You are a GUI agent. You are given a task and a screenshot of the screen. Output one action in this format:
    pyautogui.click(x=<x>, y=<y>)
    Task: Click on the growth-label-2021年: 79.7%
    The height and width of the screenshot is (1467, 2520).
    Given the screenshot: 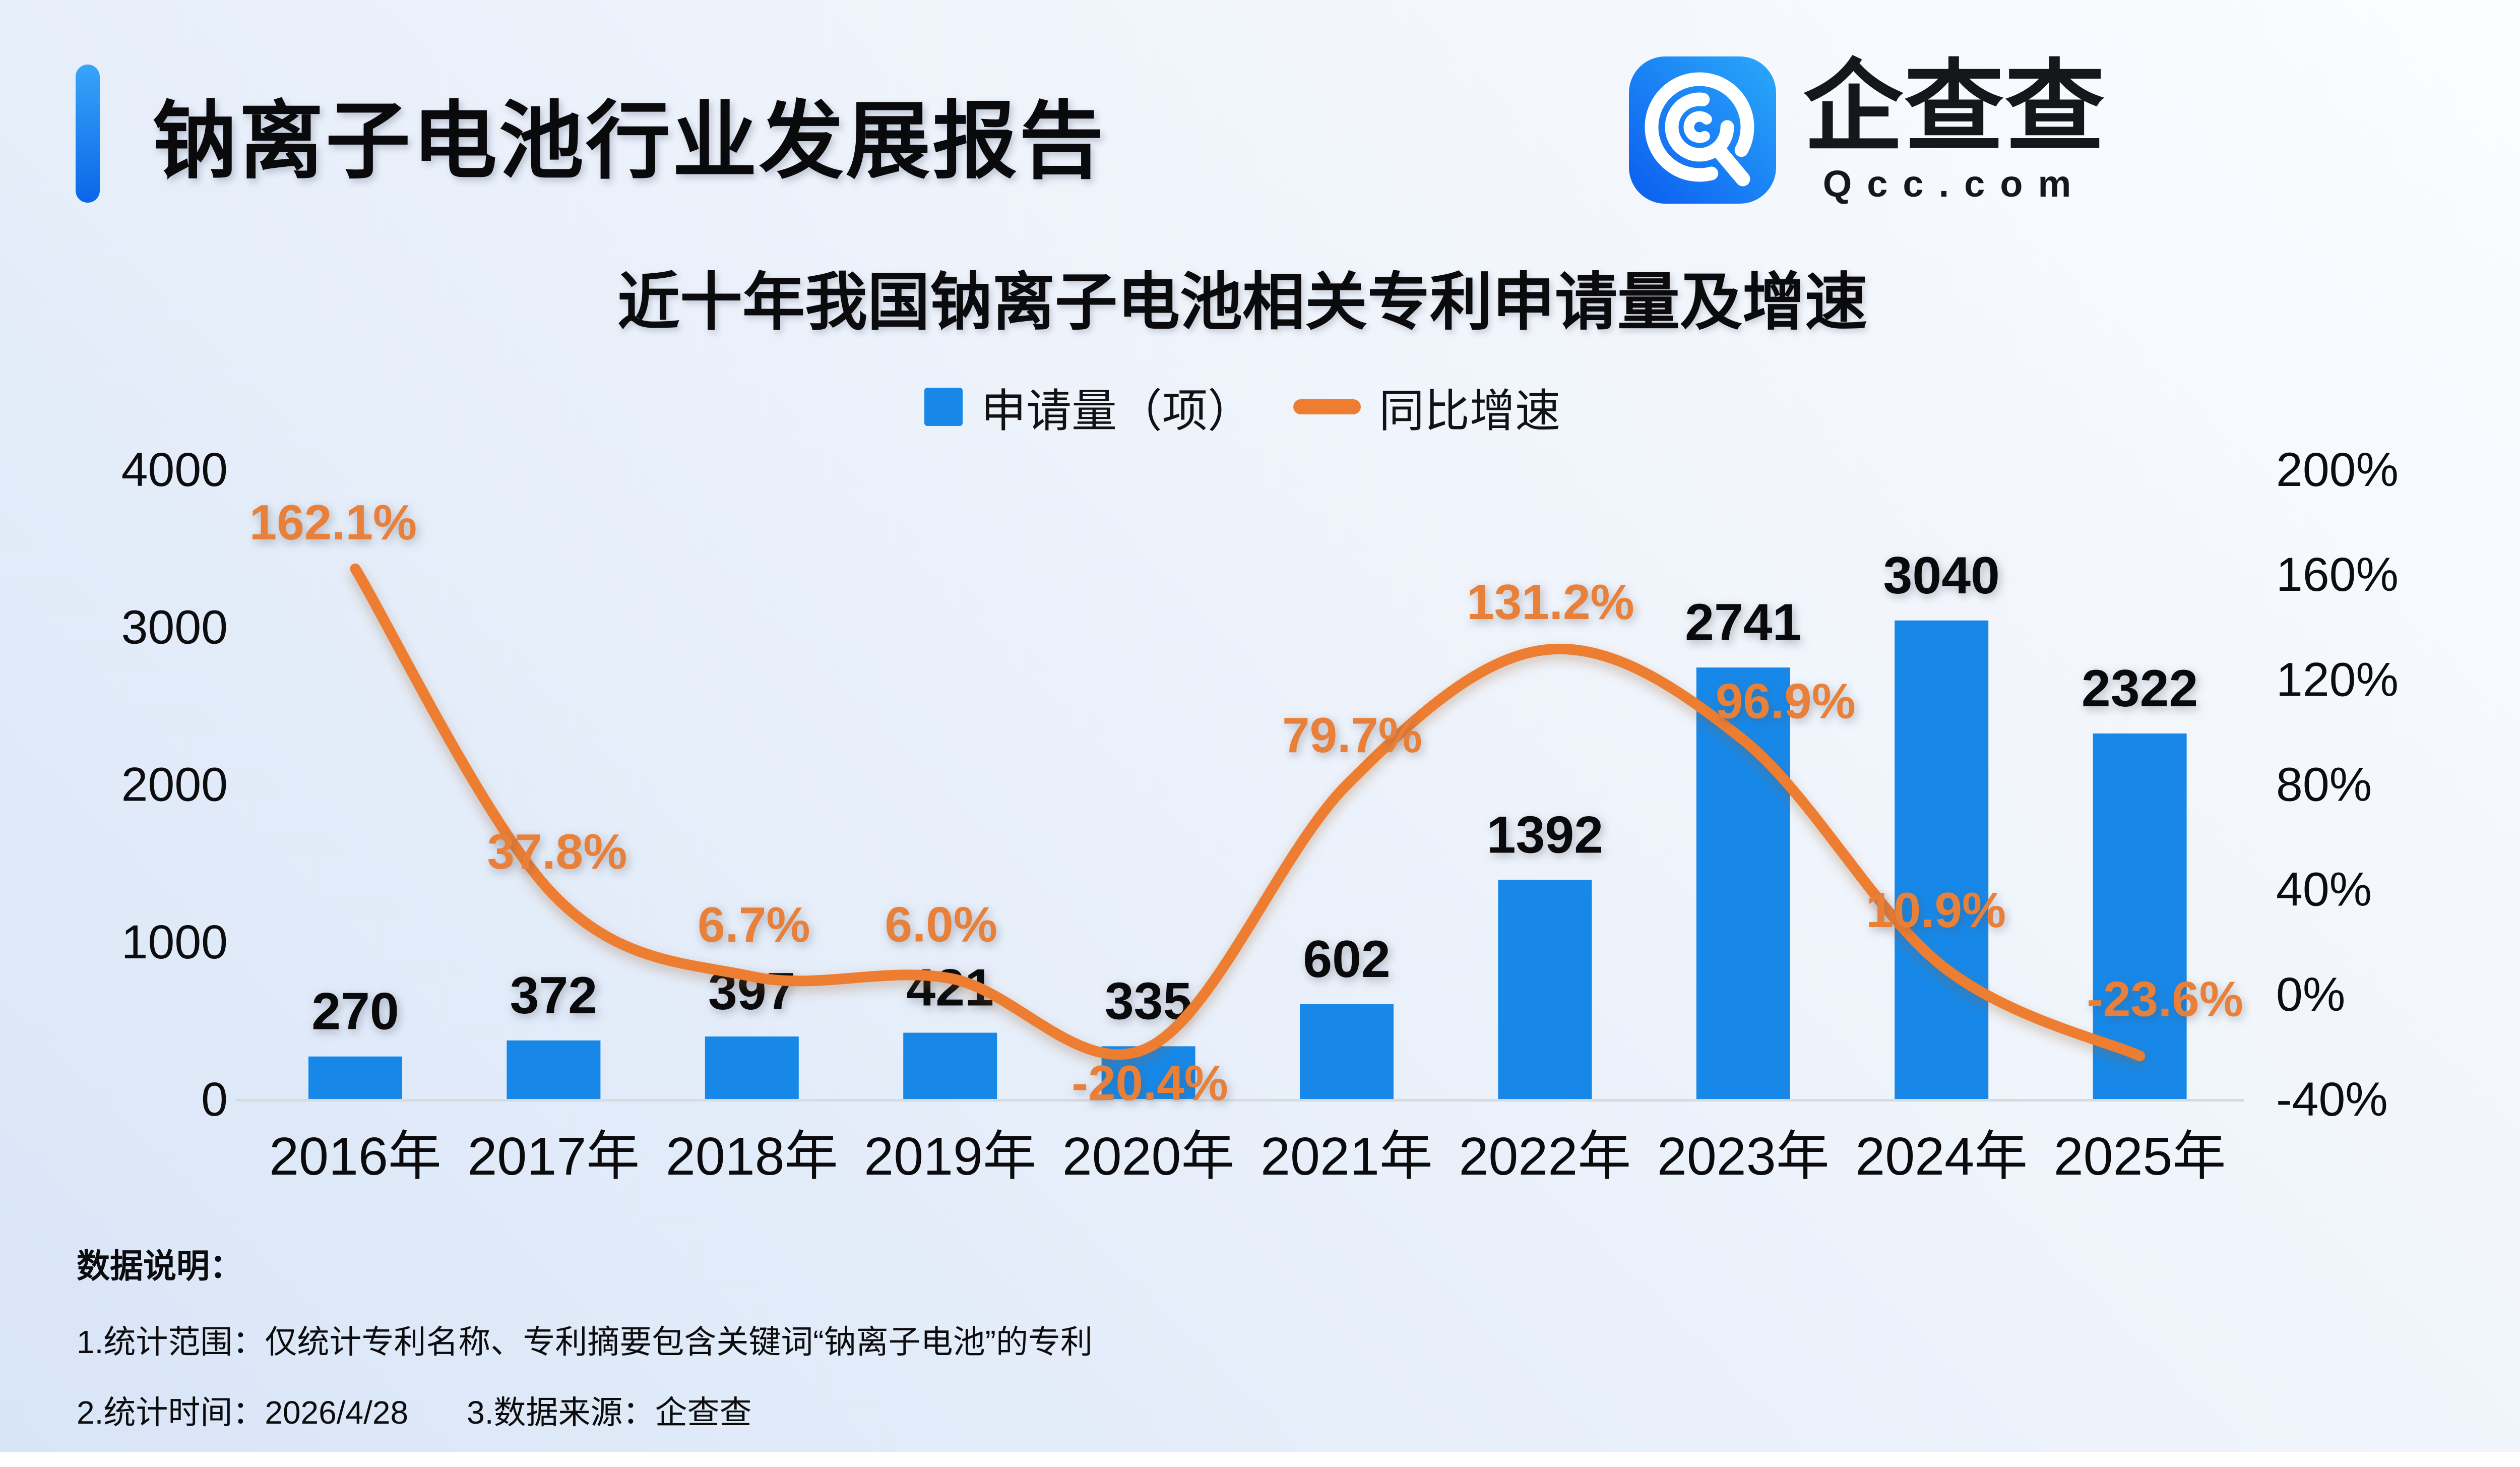 What is the action you would take?
    pyautogui.click(x=1352, y=735)
    